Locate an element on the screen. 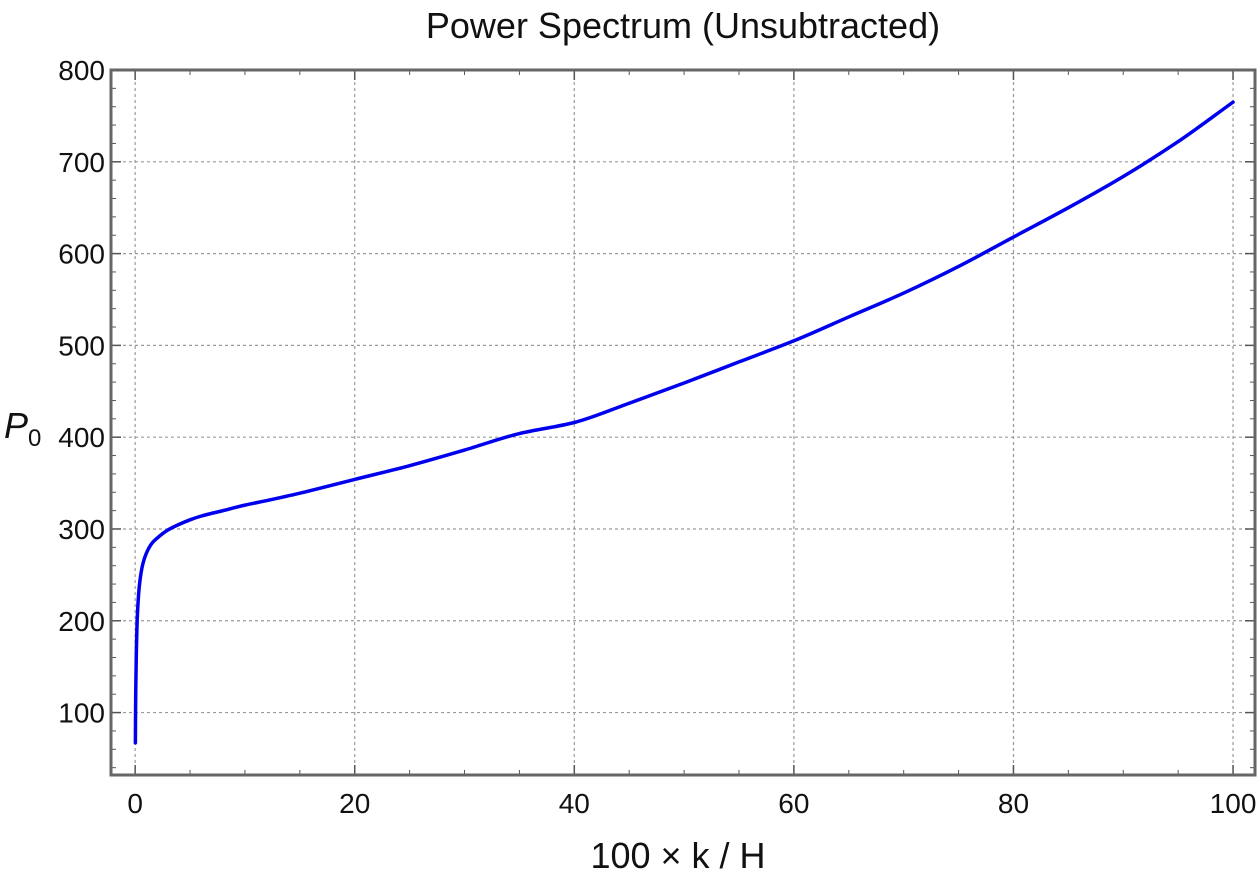 This screenshot has height=882, width=1260. chart-title: Power Spectrum (Unsubtracted) is located at coordinates (683, 25).